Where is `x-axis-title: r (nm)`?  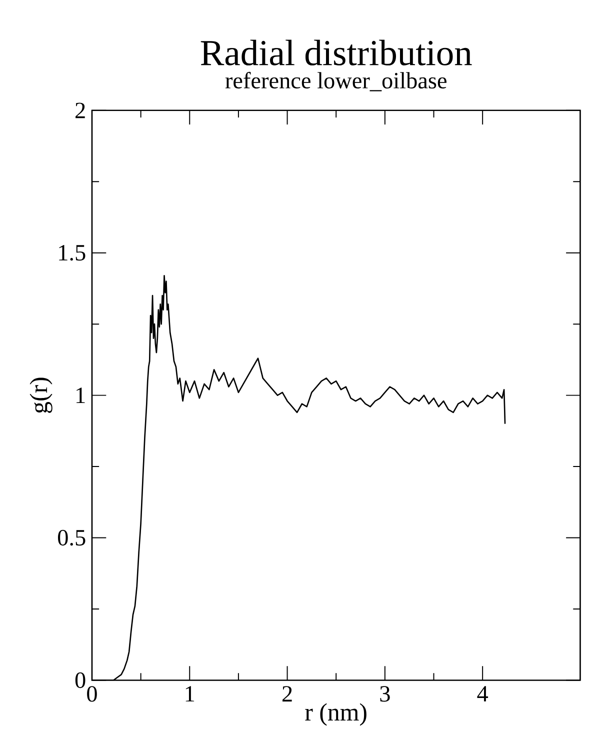 x-axis-title: r (nm) is located at coordinates (335, 714).